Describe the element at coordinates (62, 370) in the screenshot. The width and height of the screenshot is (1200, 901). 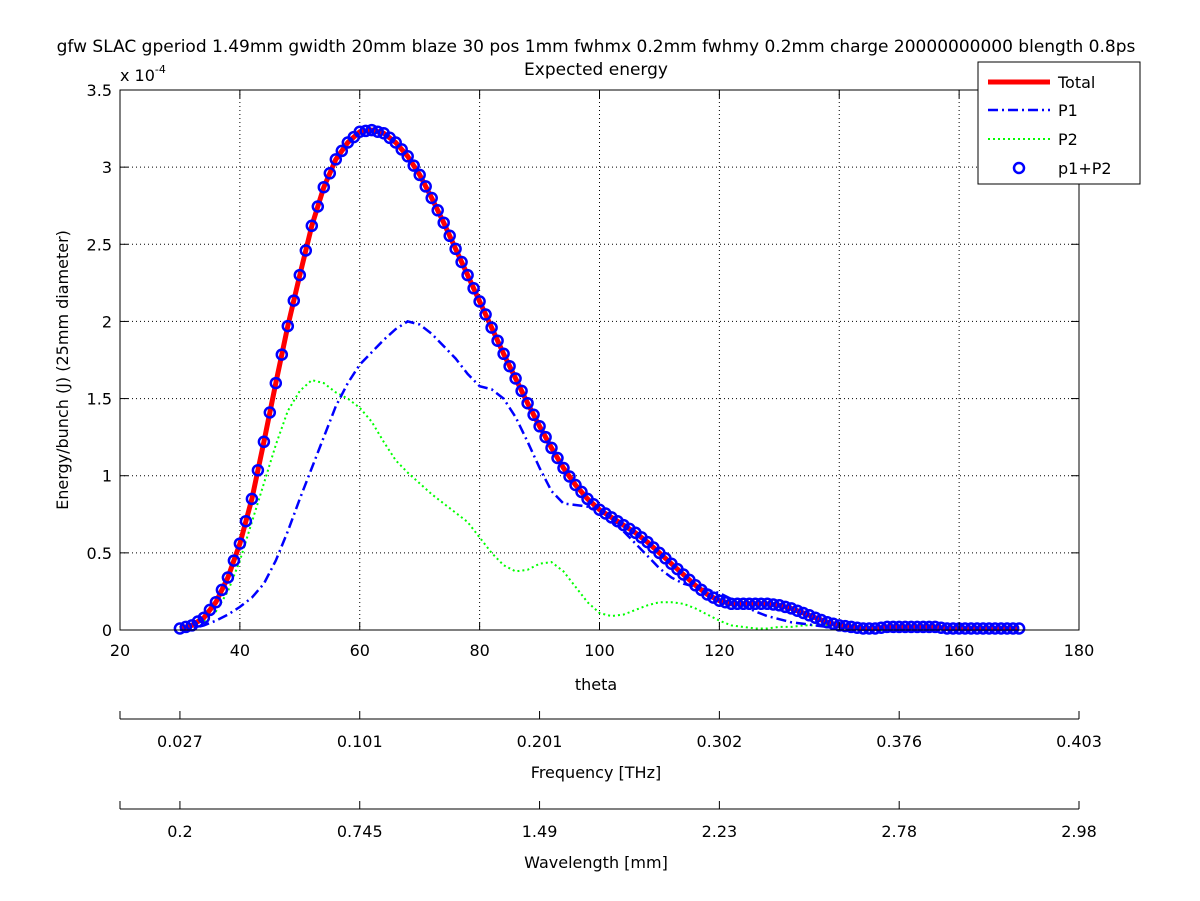
I see `y-axis-label: Energy/bunch (J) (25mm diameter)` at that location.